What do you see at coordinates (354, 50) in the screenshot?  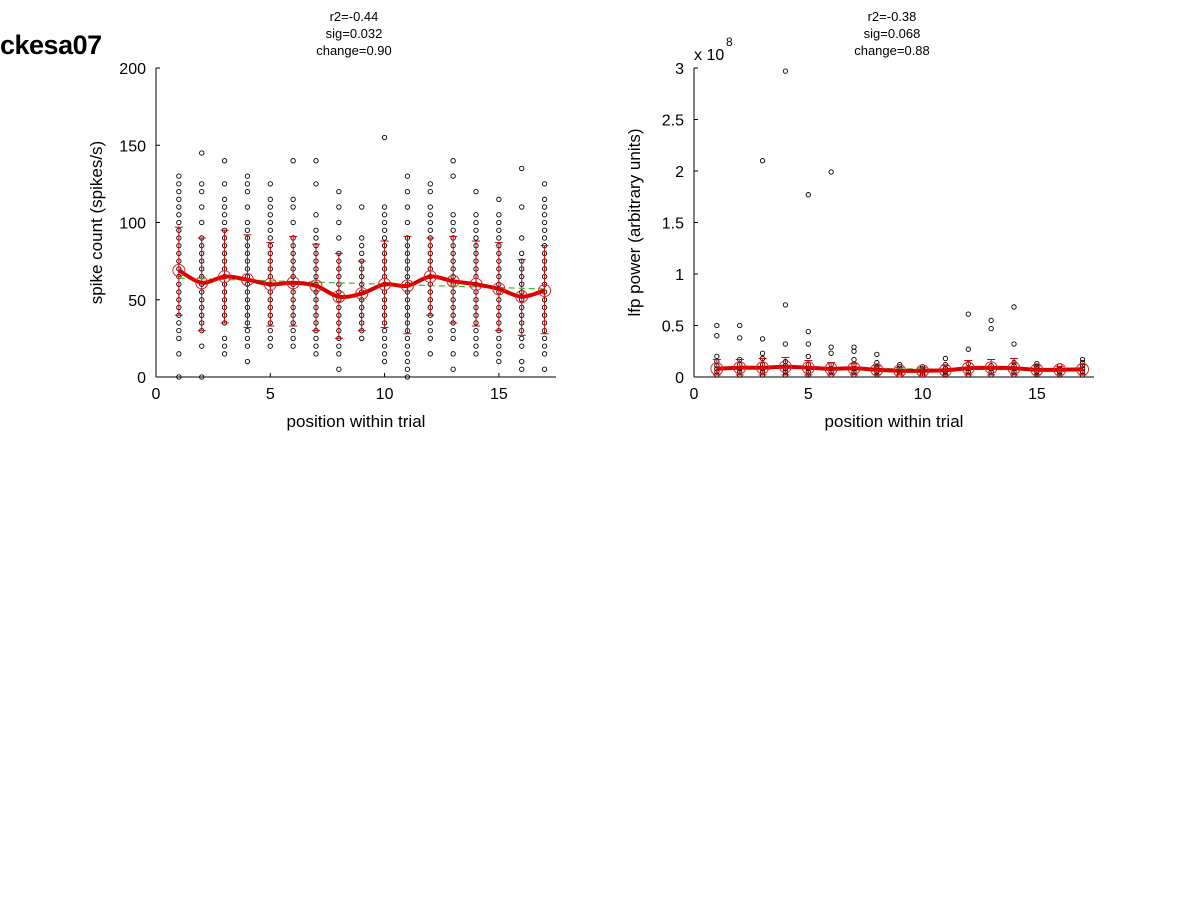 I see `chart-title-line: change=0.90` at bounding box center [354, 50].